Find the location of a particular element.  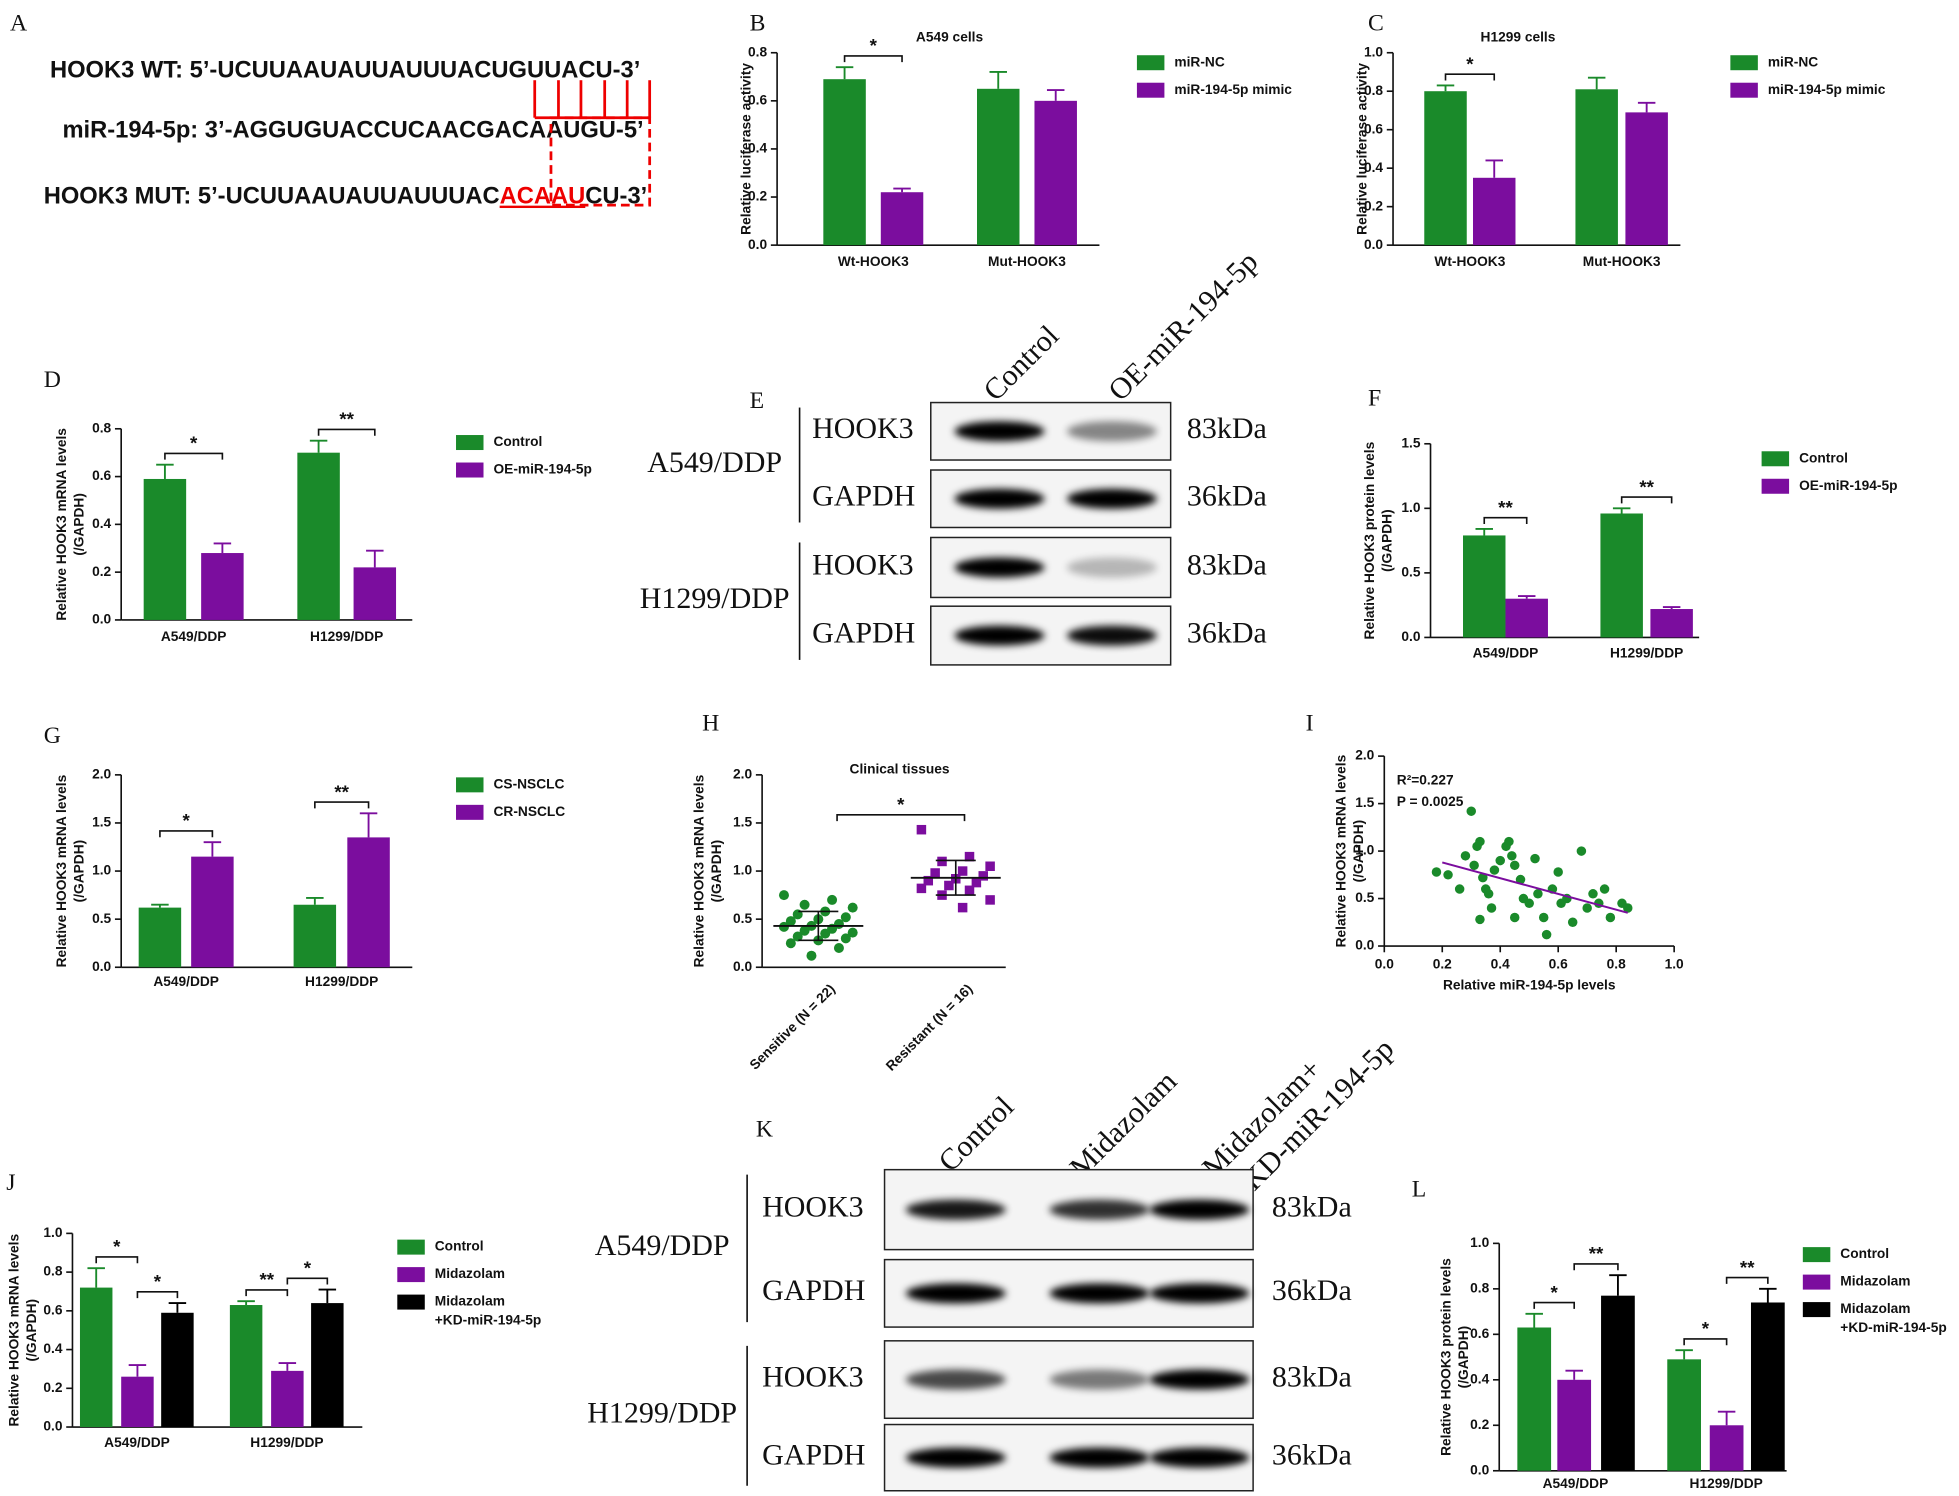

legend-label: miR-194-5p mimic is located at coordinates (1827, 89).